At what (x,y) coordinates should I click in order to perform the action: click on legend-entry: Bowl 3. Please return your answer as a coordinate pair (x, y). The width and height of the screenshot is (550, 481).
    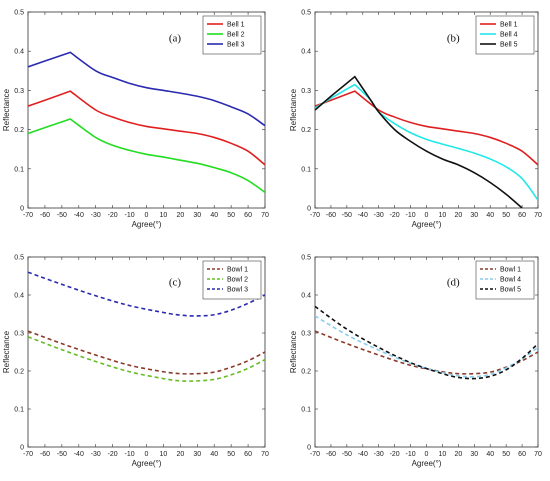
    Looking at the image, I should click on (237, 290).